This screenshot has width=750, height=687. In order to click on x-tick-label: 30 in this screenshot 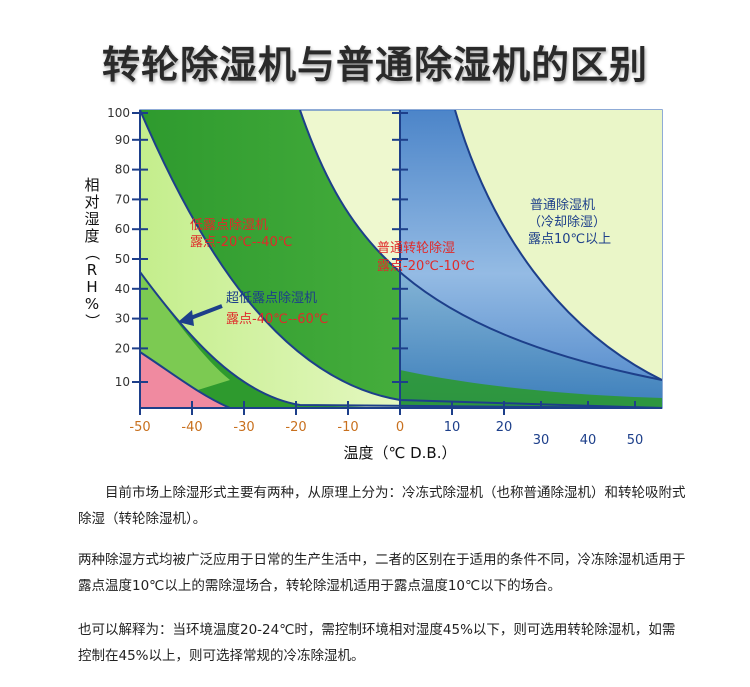, I will do `click(541, 440)`.